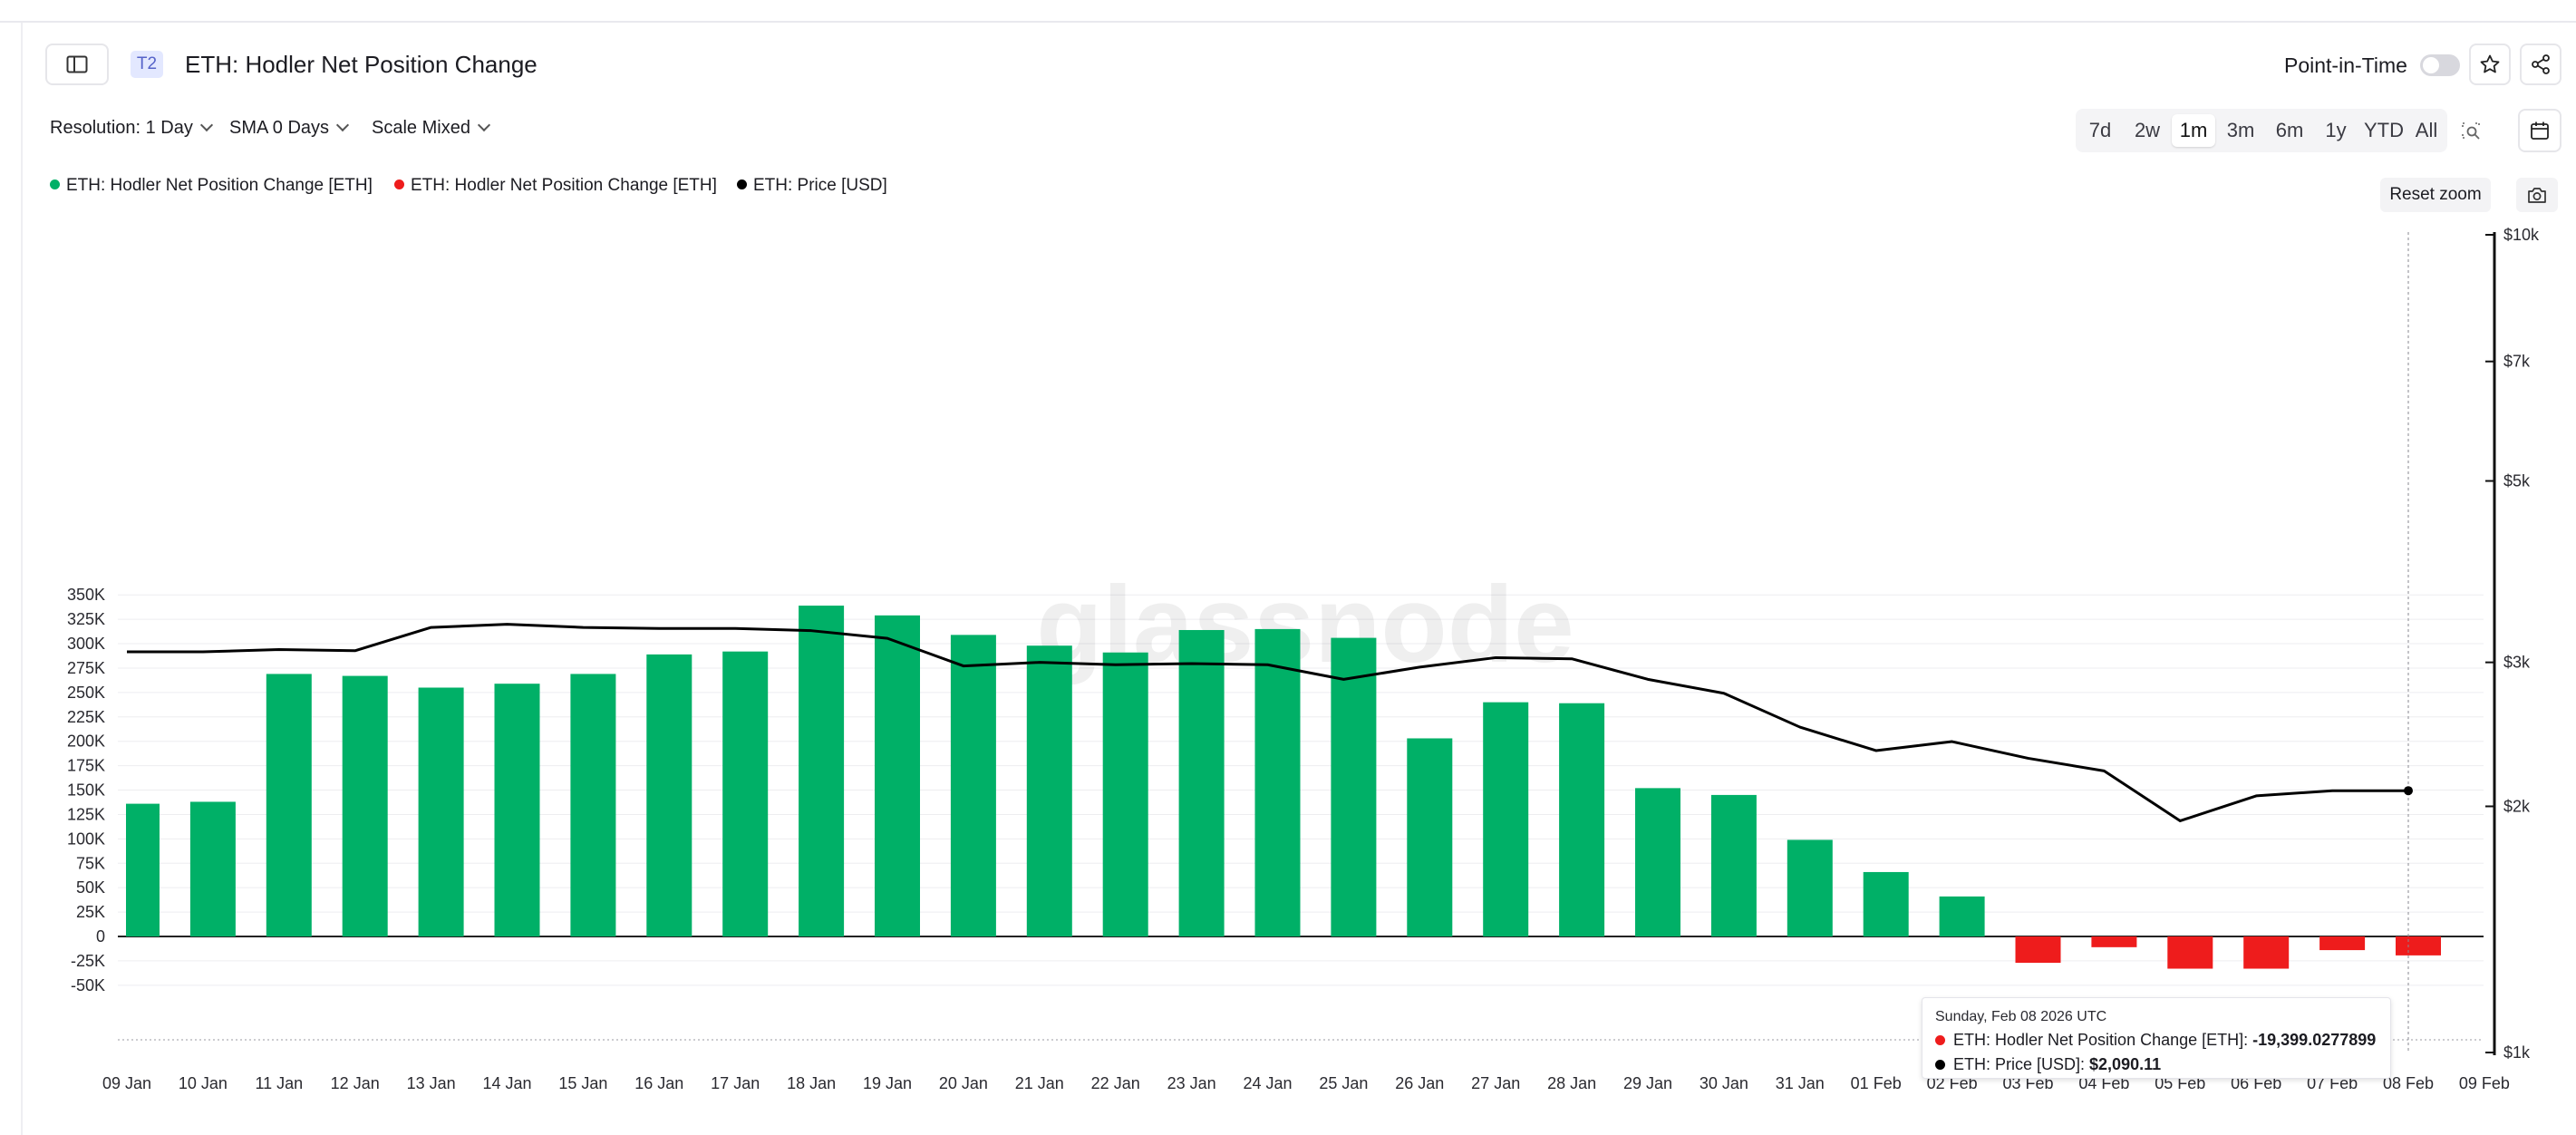  Describe the element at coordinates (55, 184) in the screenshot. I see `legend-dot-green` at that location.